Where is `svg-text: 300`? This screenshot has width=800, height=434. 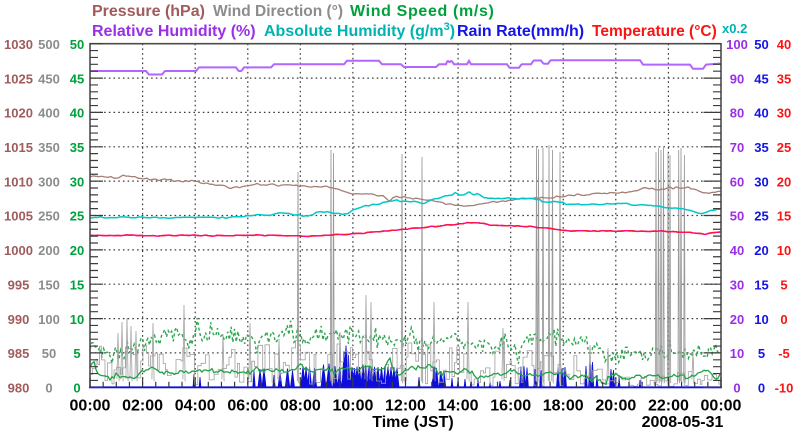 svg-text: 300 is located at coordinates (49, 181).